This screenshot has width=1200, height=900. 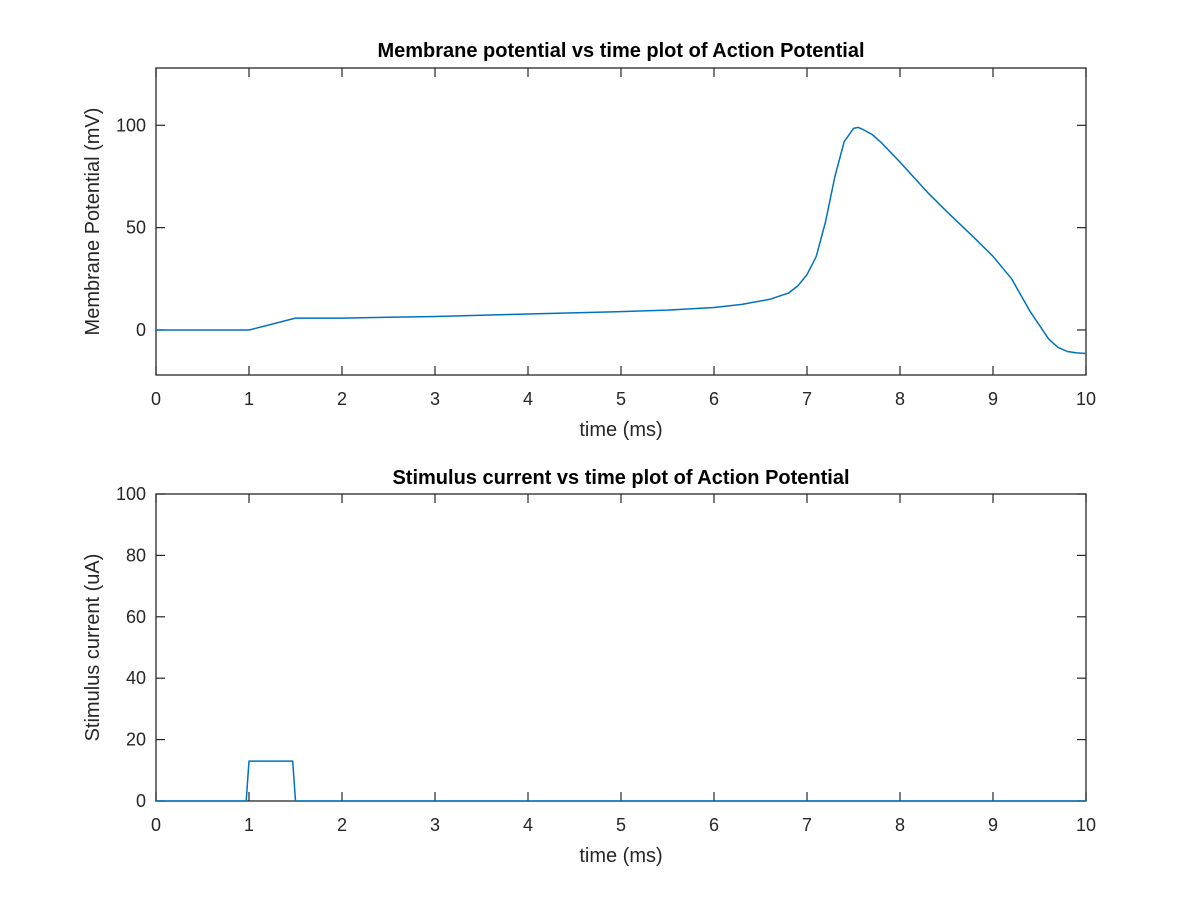 What do you see at coordinates (93, 222) in the screenshot?
I see `membrane-potential-y-axis-label: Membrane Potential (mV)` at bounding box center [93, 222].